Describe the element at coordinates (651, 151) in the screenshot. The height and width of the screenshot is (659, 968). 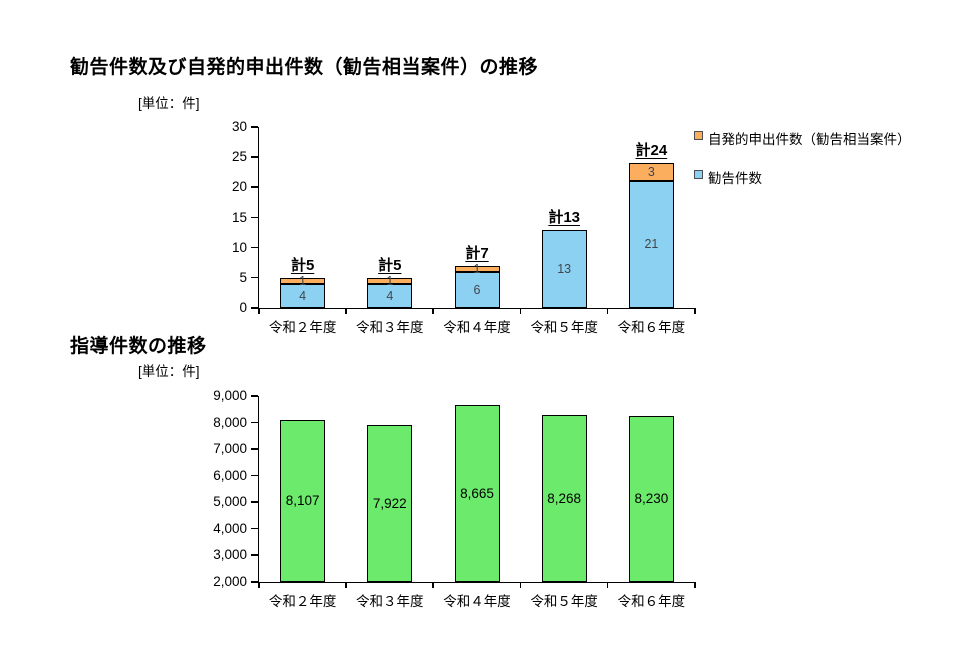
I see `bar-total-label: 計24` at that location.